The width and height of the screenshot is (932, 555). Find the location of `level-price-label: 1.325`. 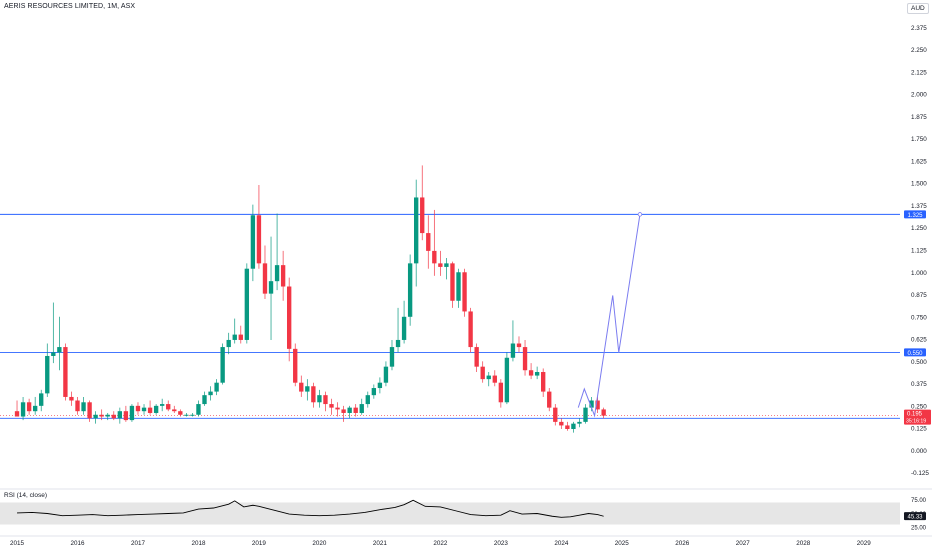

level-price-label: 1.325 is located at coordinates (915, 216).